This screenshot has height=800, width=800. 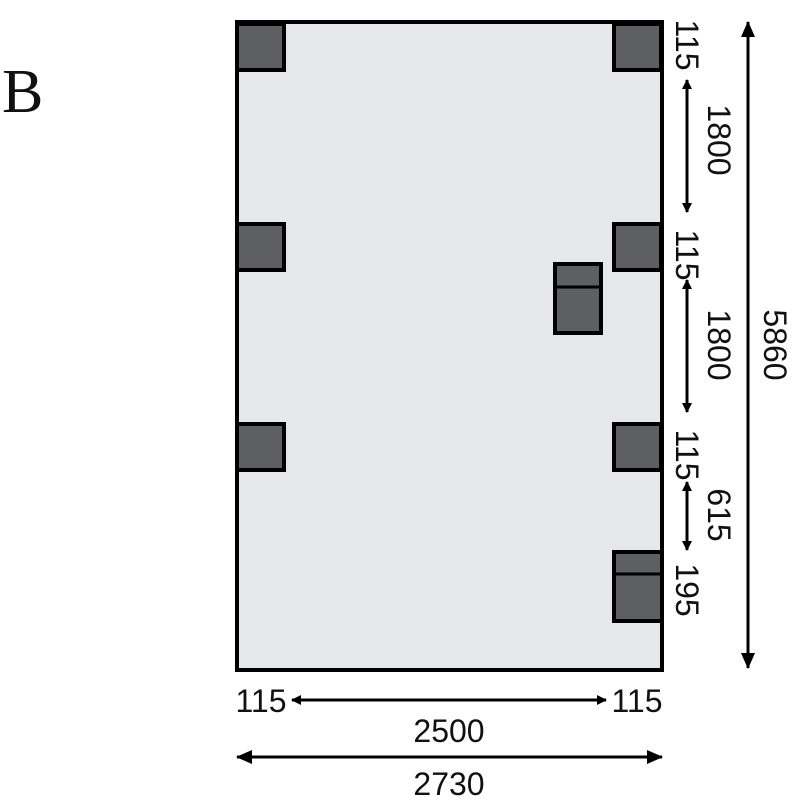 I want to click on figure-label: B, so click(x=22, y=92).